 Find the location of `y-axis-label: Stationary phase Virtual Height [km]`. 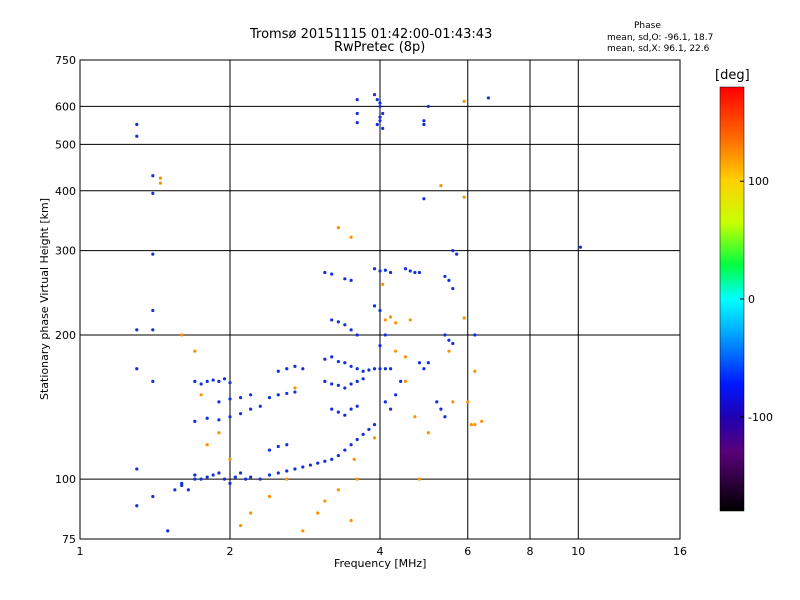

y-axis-label: Stationary phase Virtual Height [km] is located at coordinates (44, 298).